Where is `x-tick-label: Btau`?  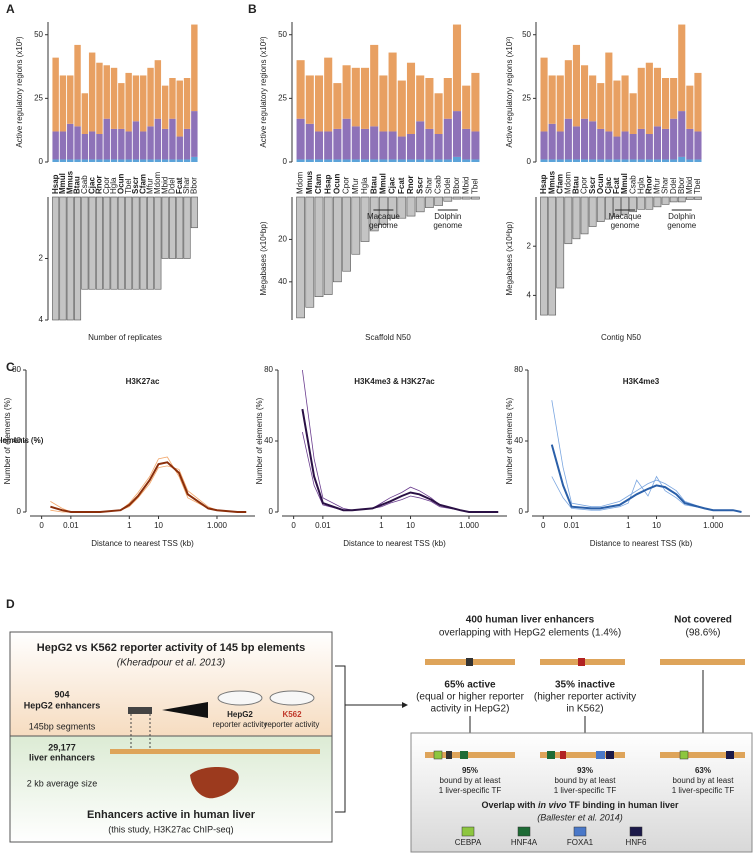 x-tick-label: Btau is located at coordinates (373, 185).